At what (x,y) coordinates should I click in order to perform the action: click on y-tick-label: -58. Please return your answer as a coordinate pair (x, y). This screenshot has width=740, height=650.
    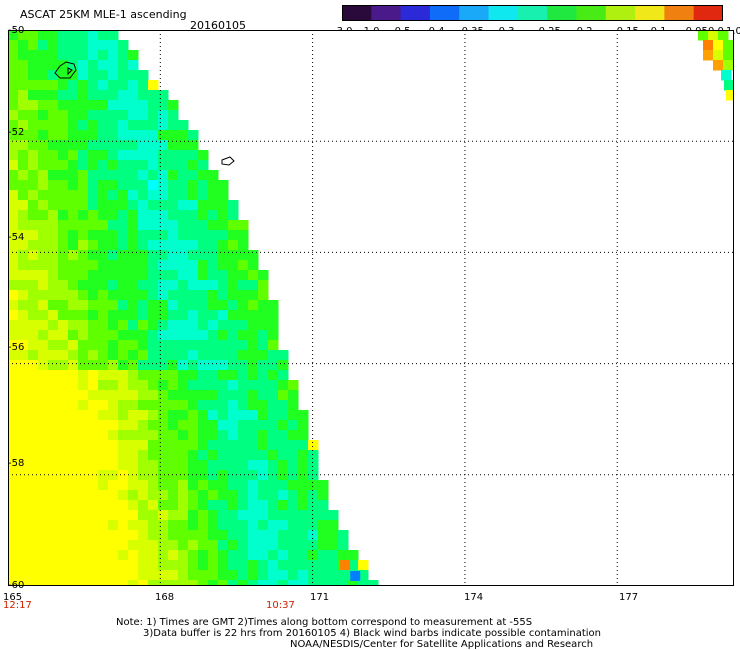
    Looking at the image, I should click on (16, 463).